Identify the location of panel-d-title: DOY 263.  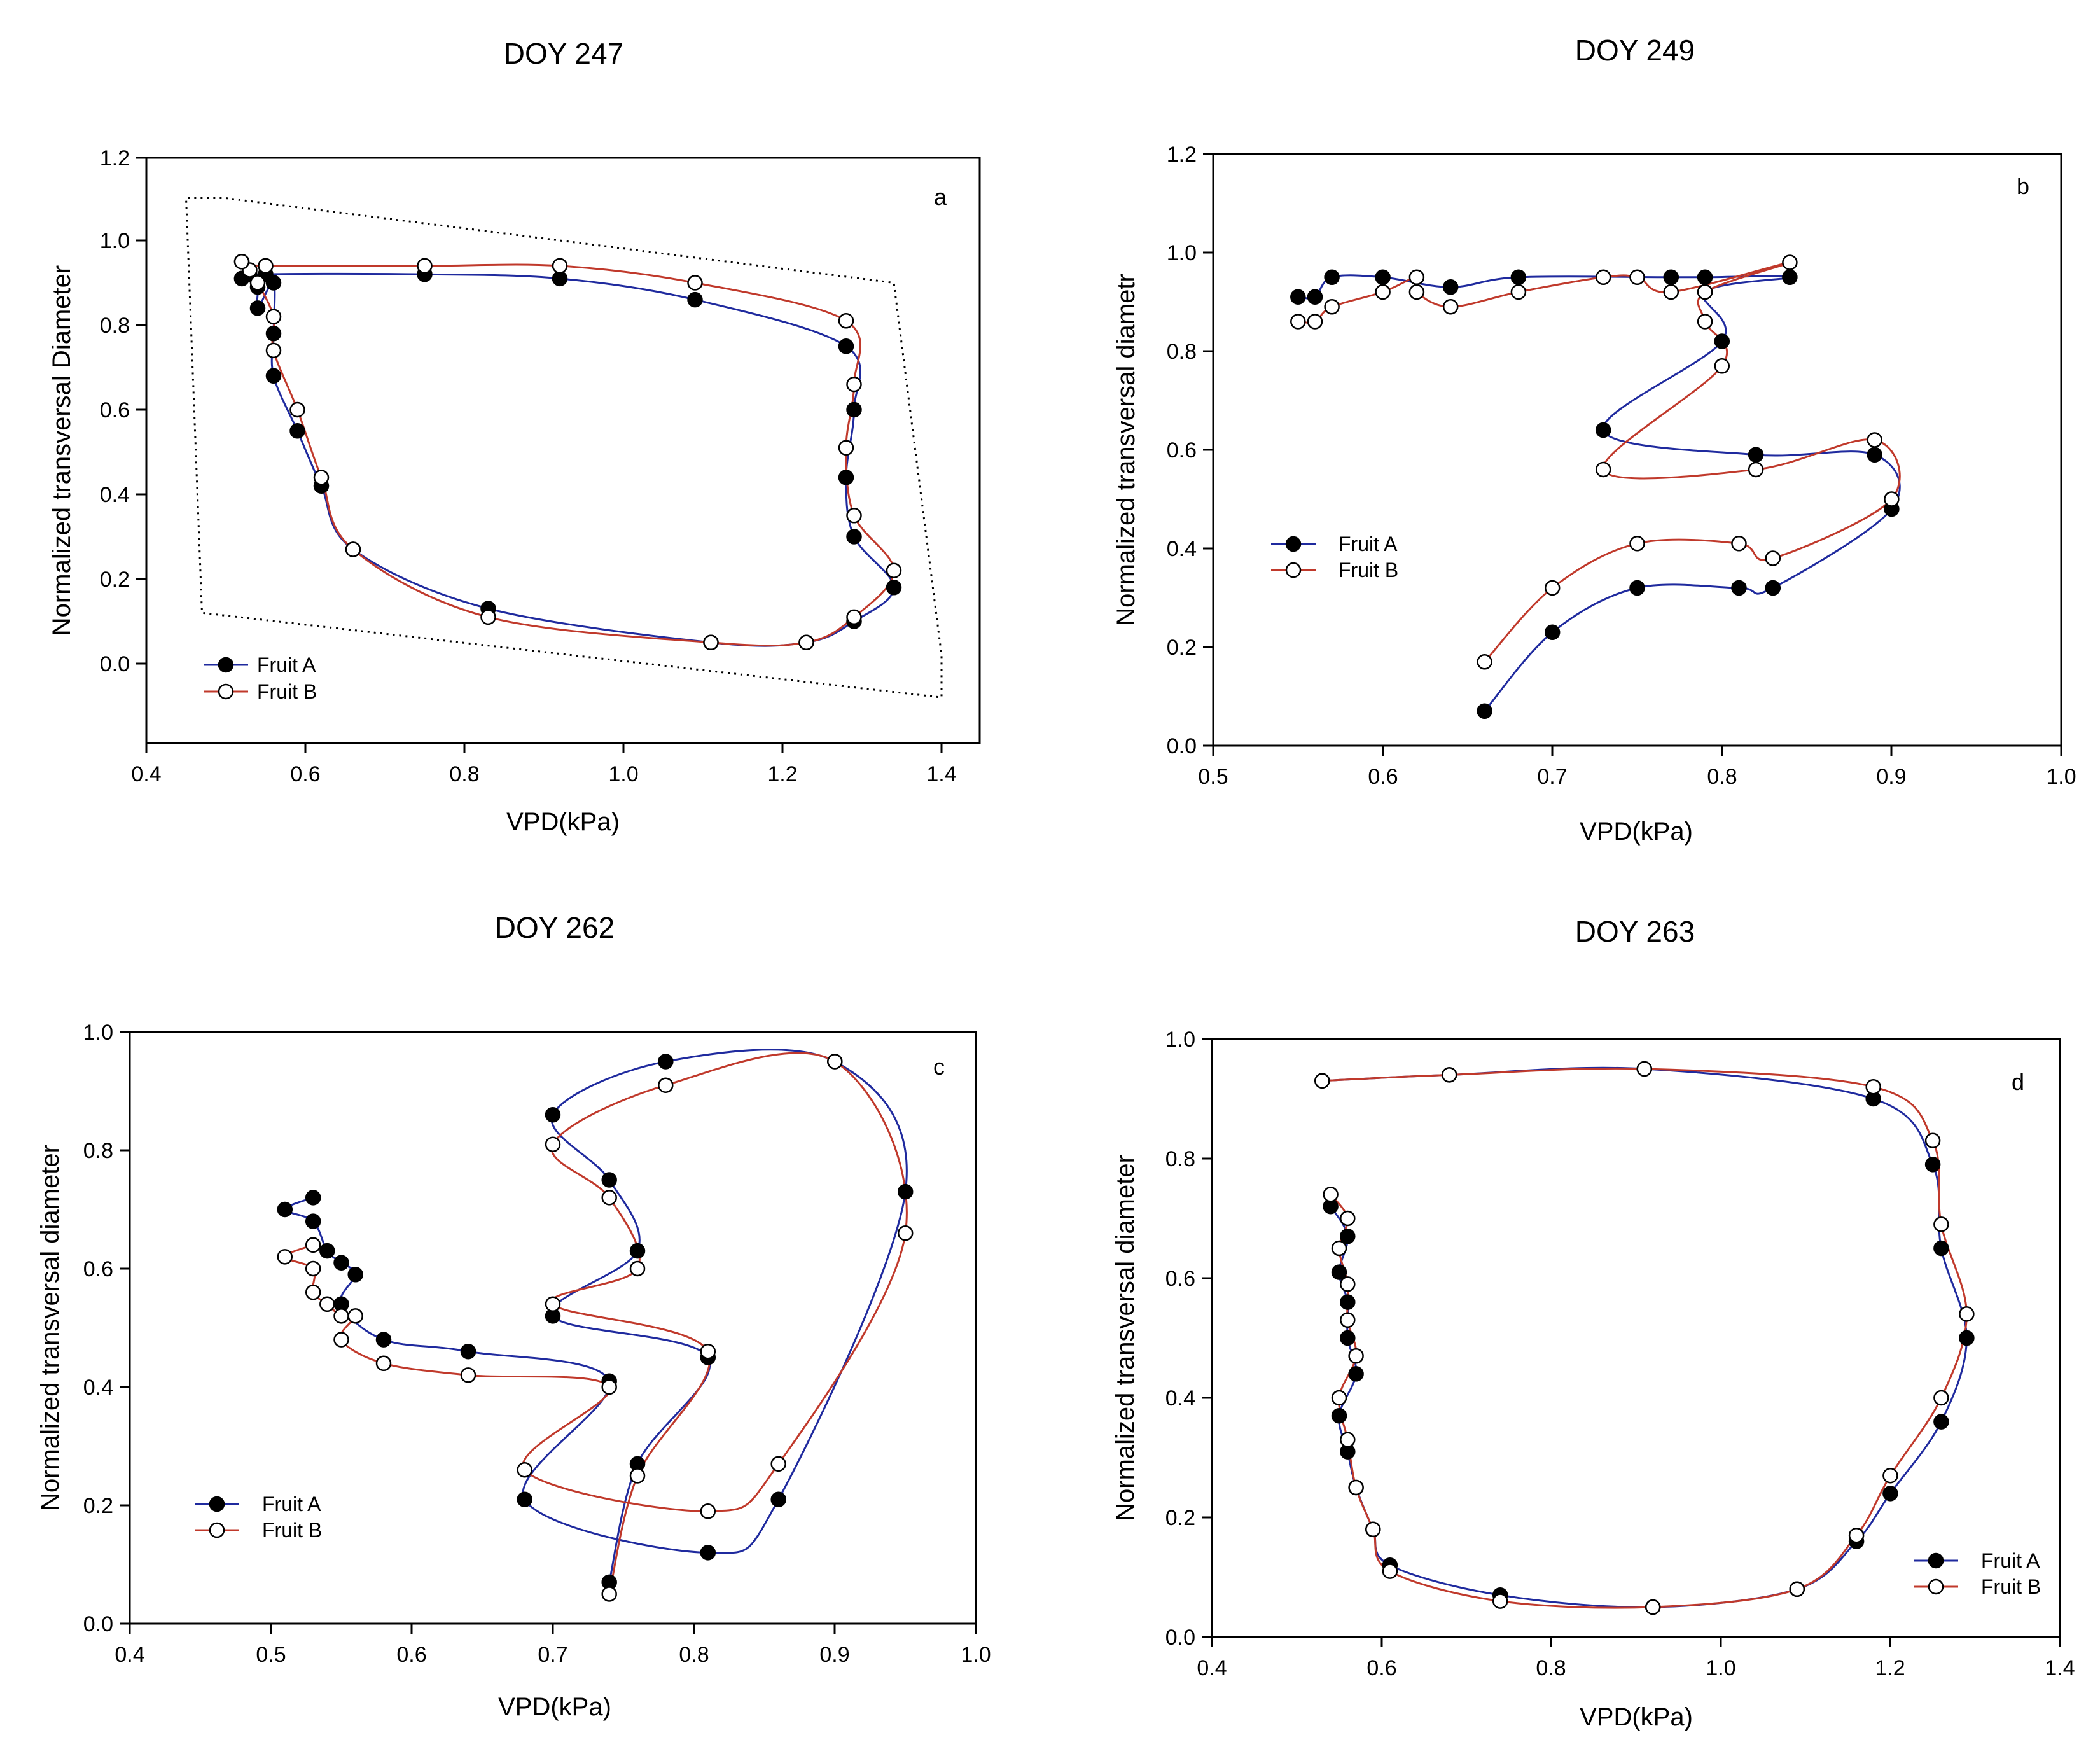
(1635, 932).